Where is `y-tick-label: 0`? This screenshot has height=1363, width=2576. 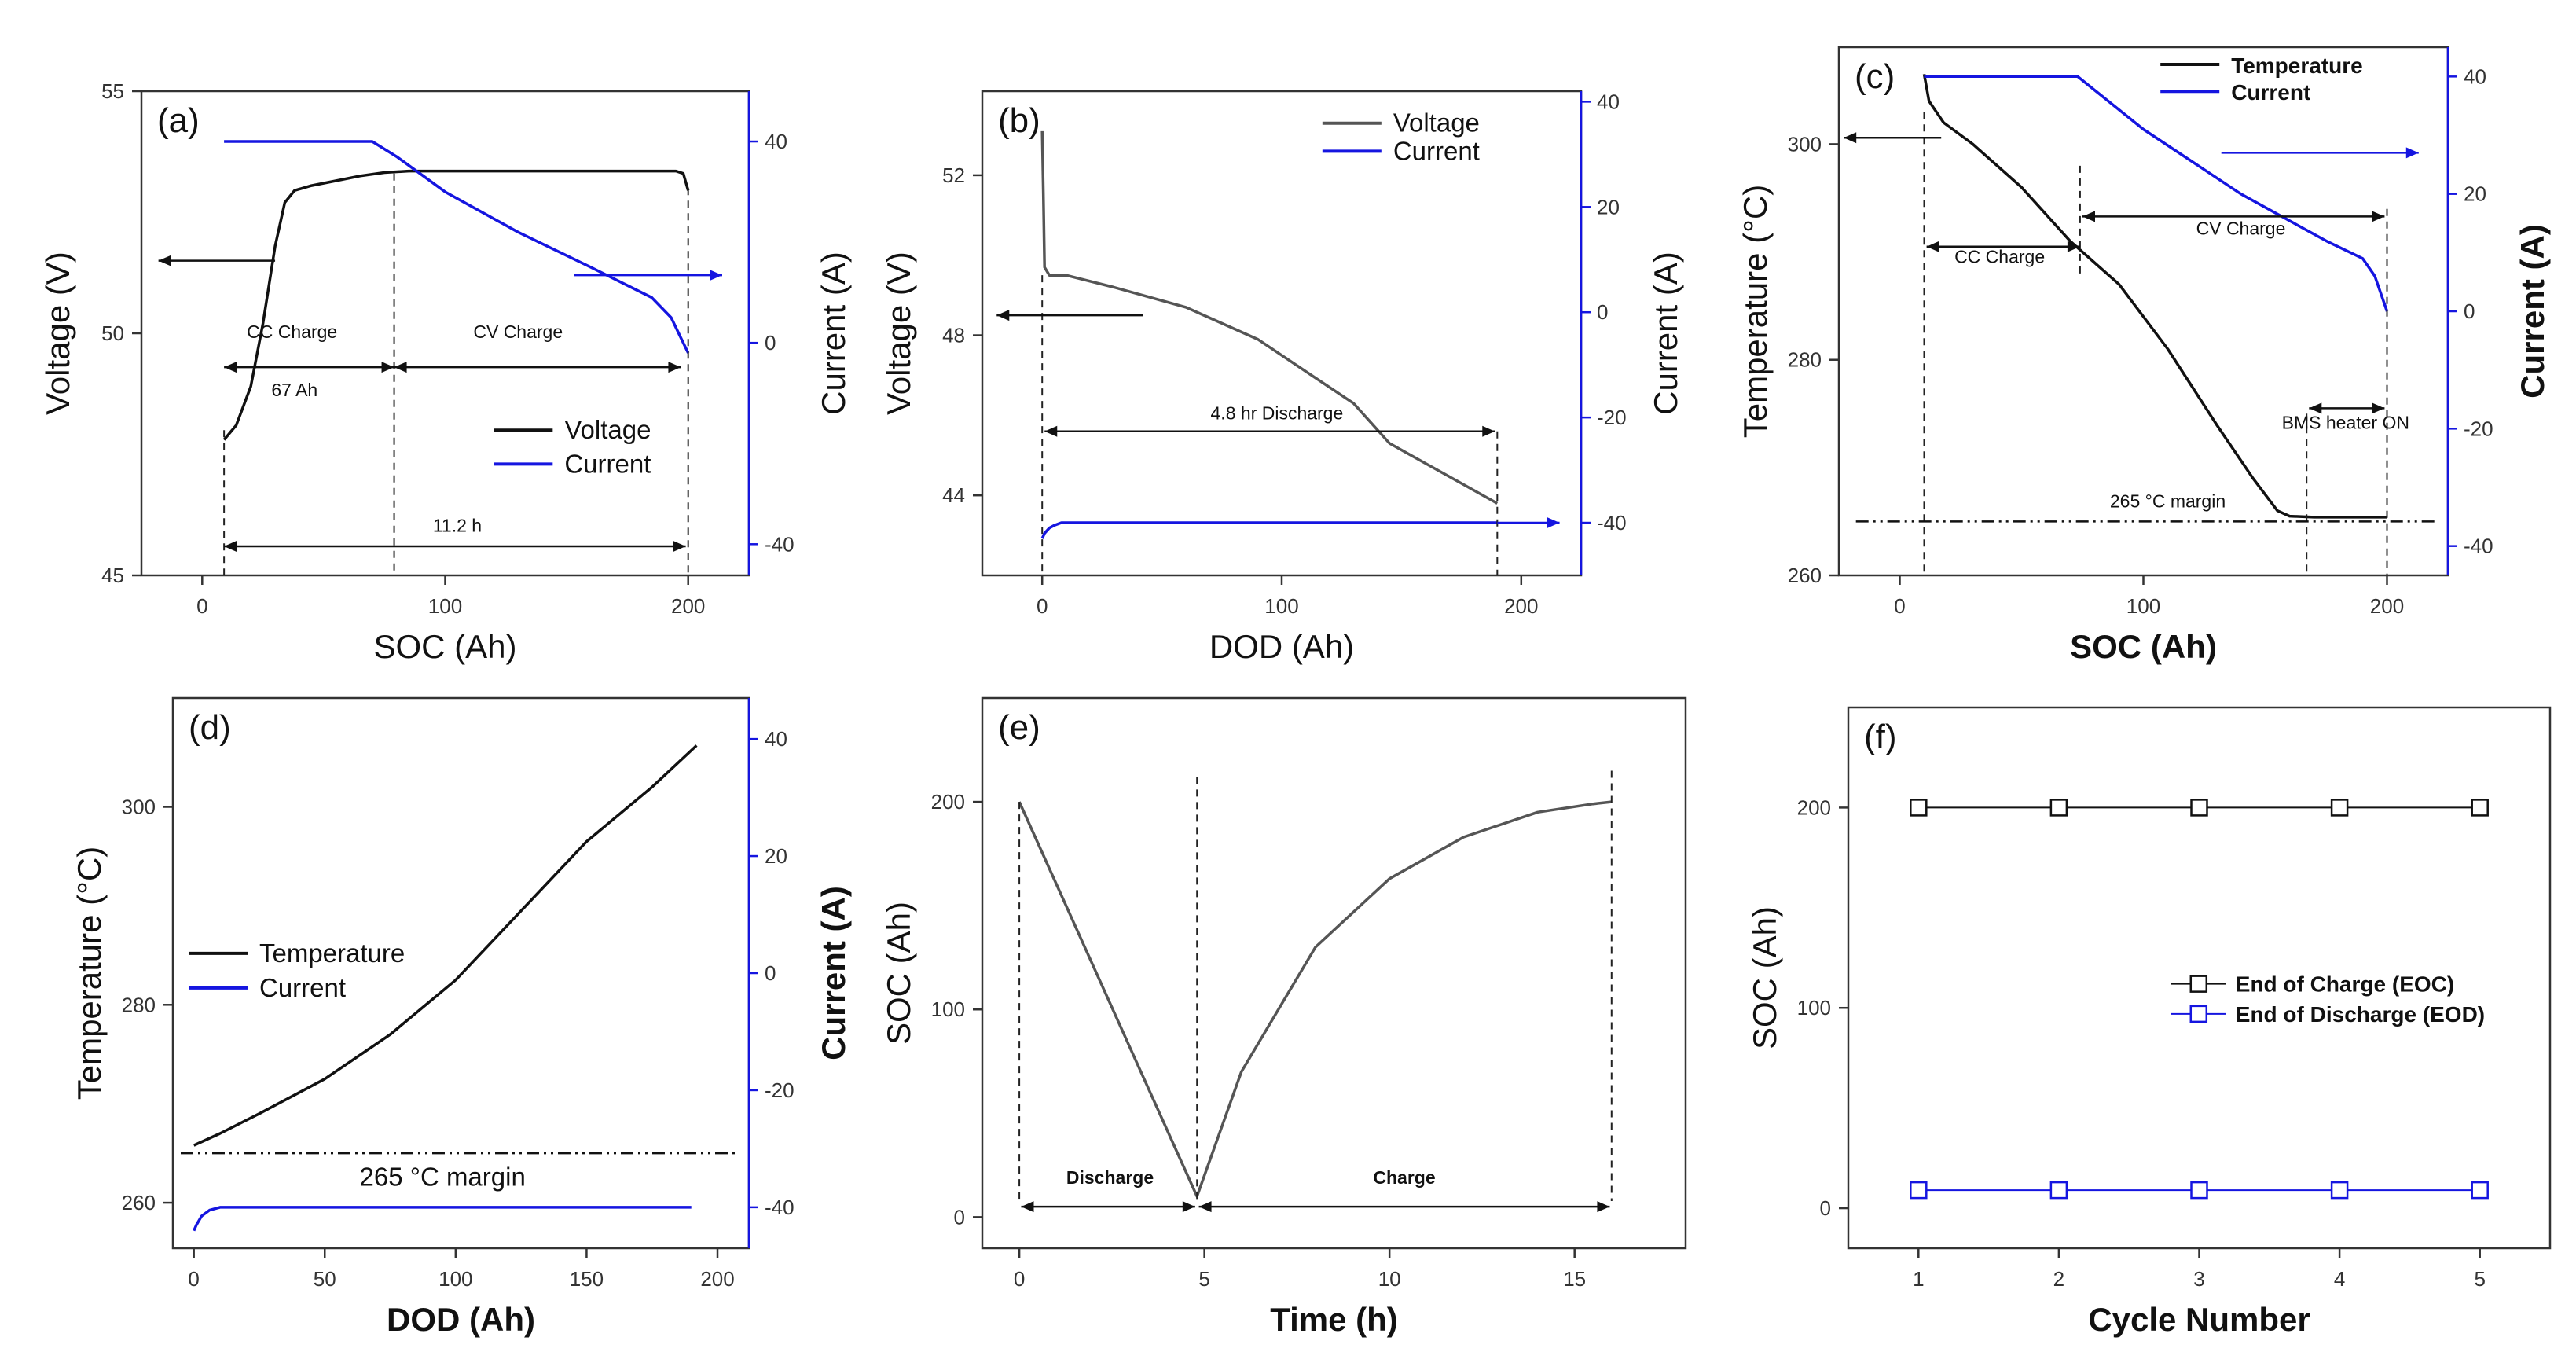
y-tick-label: 0 is located at coordinates (1825, 1208).